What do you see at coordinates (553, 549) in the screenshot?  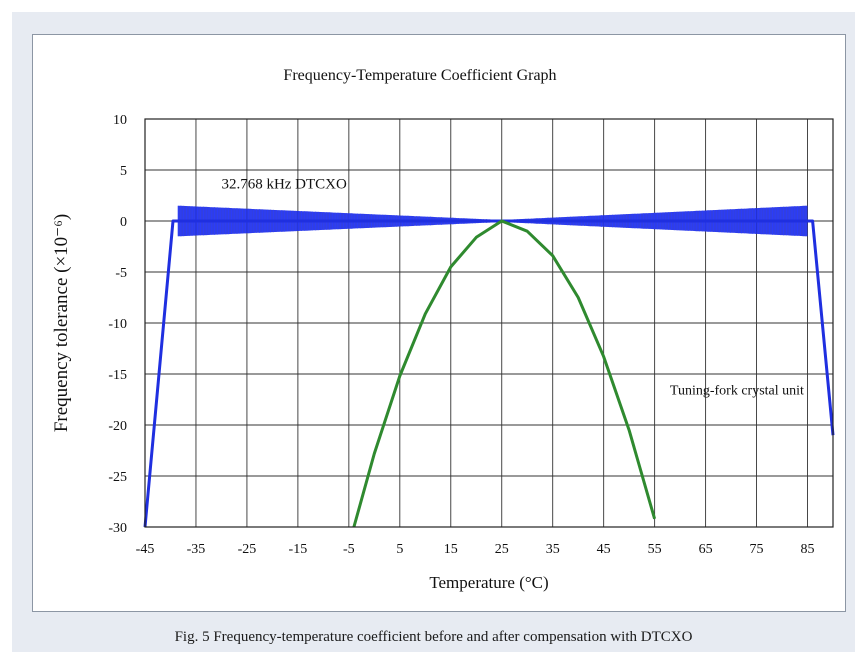 I see `x-tick-label: 35` at bounding box center [553, 549].